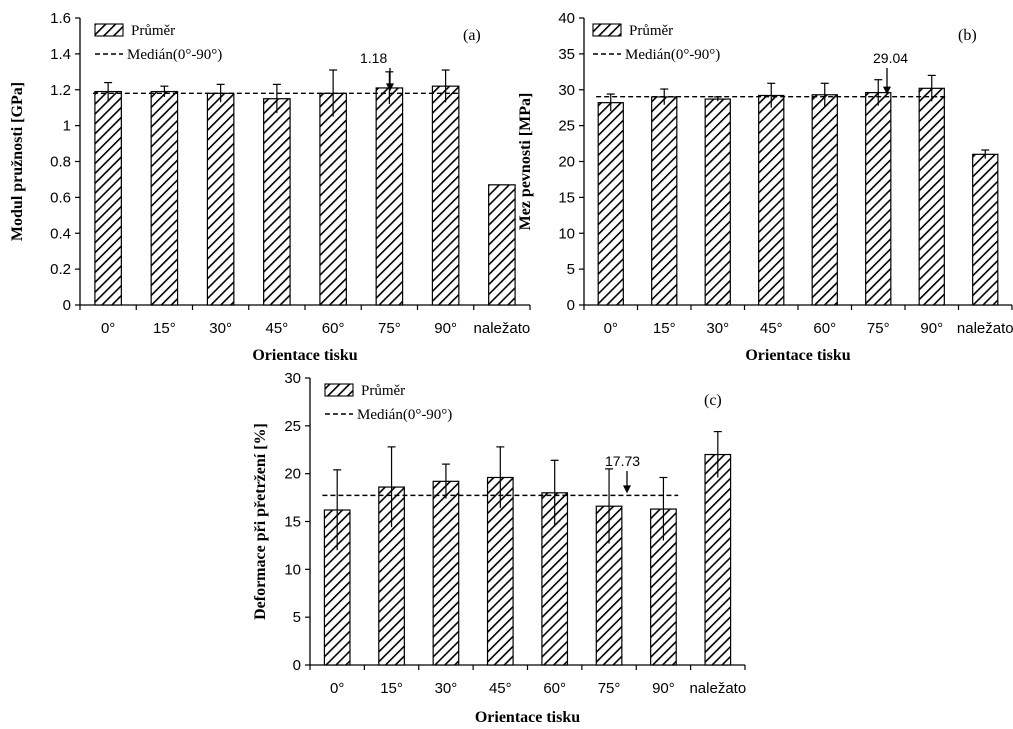  Describe the element at coordinates (60, 233) in the screenshot. I see `y-tick-label: 0.4` at that location.